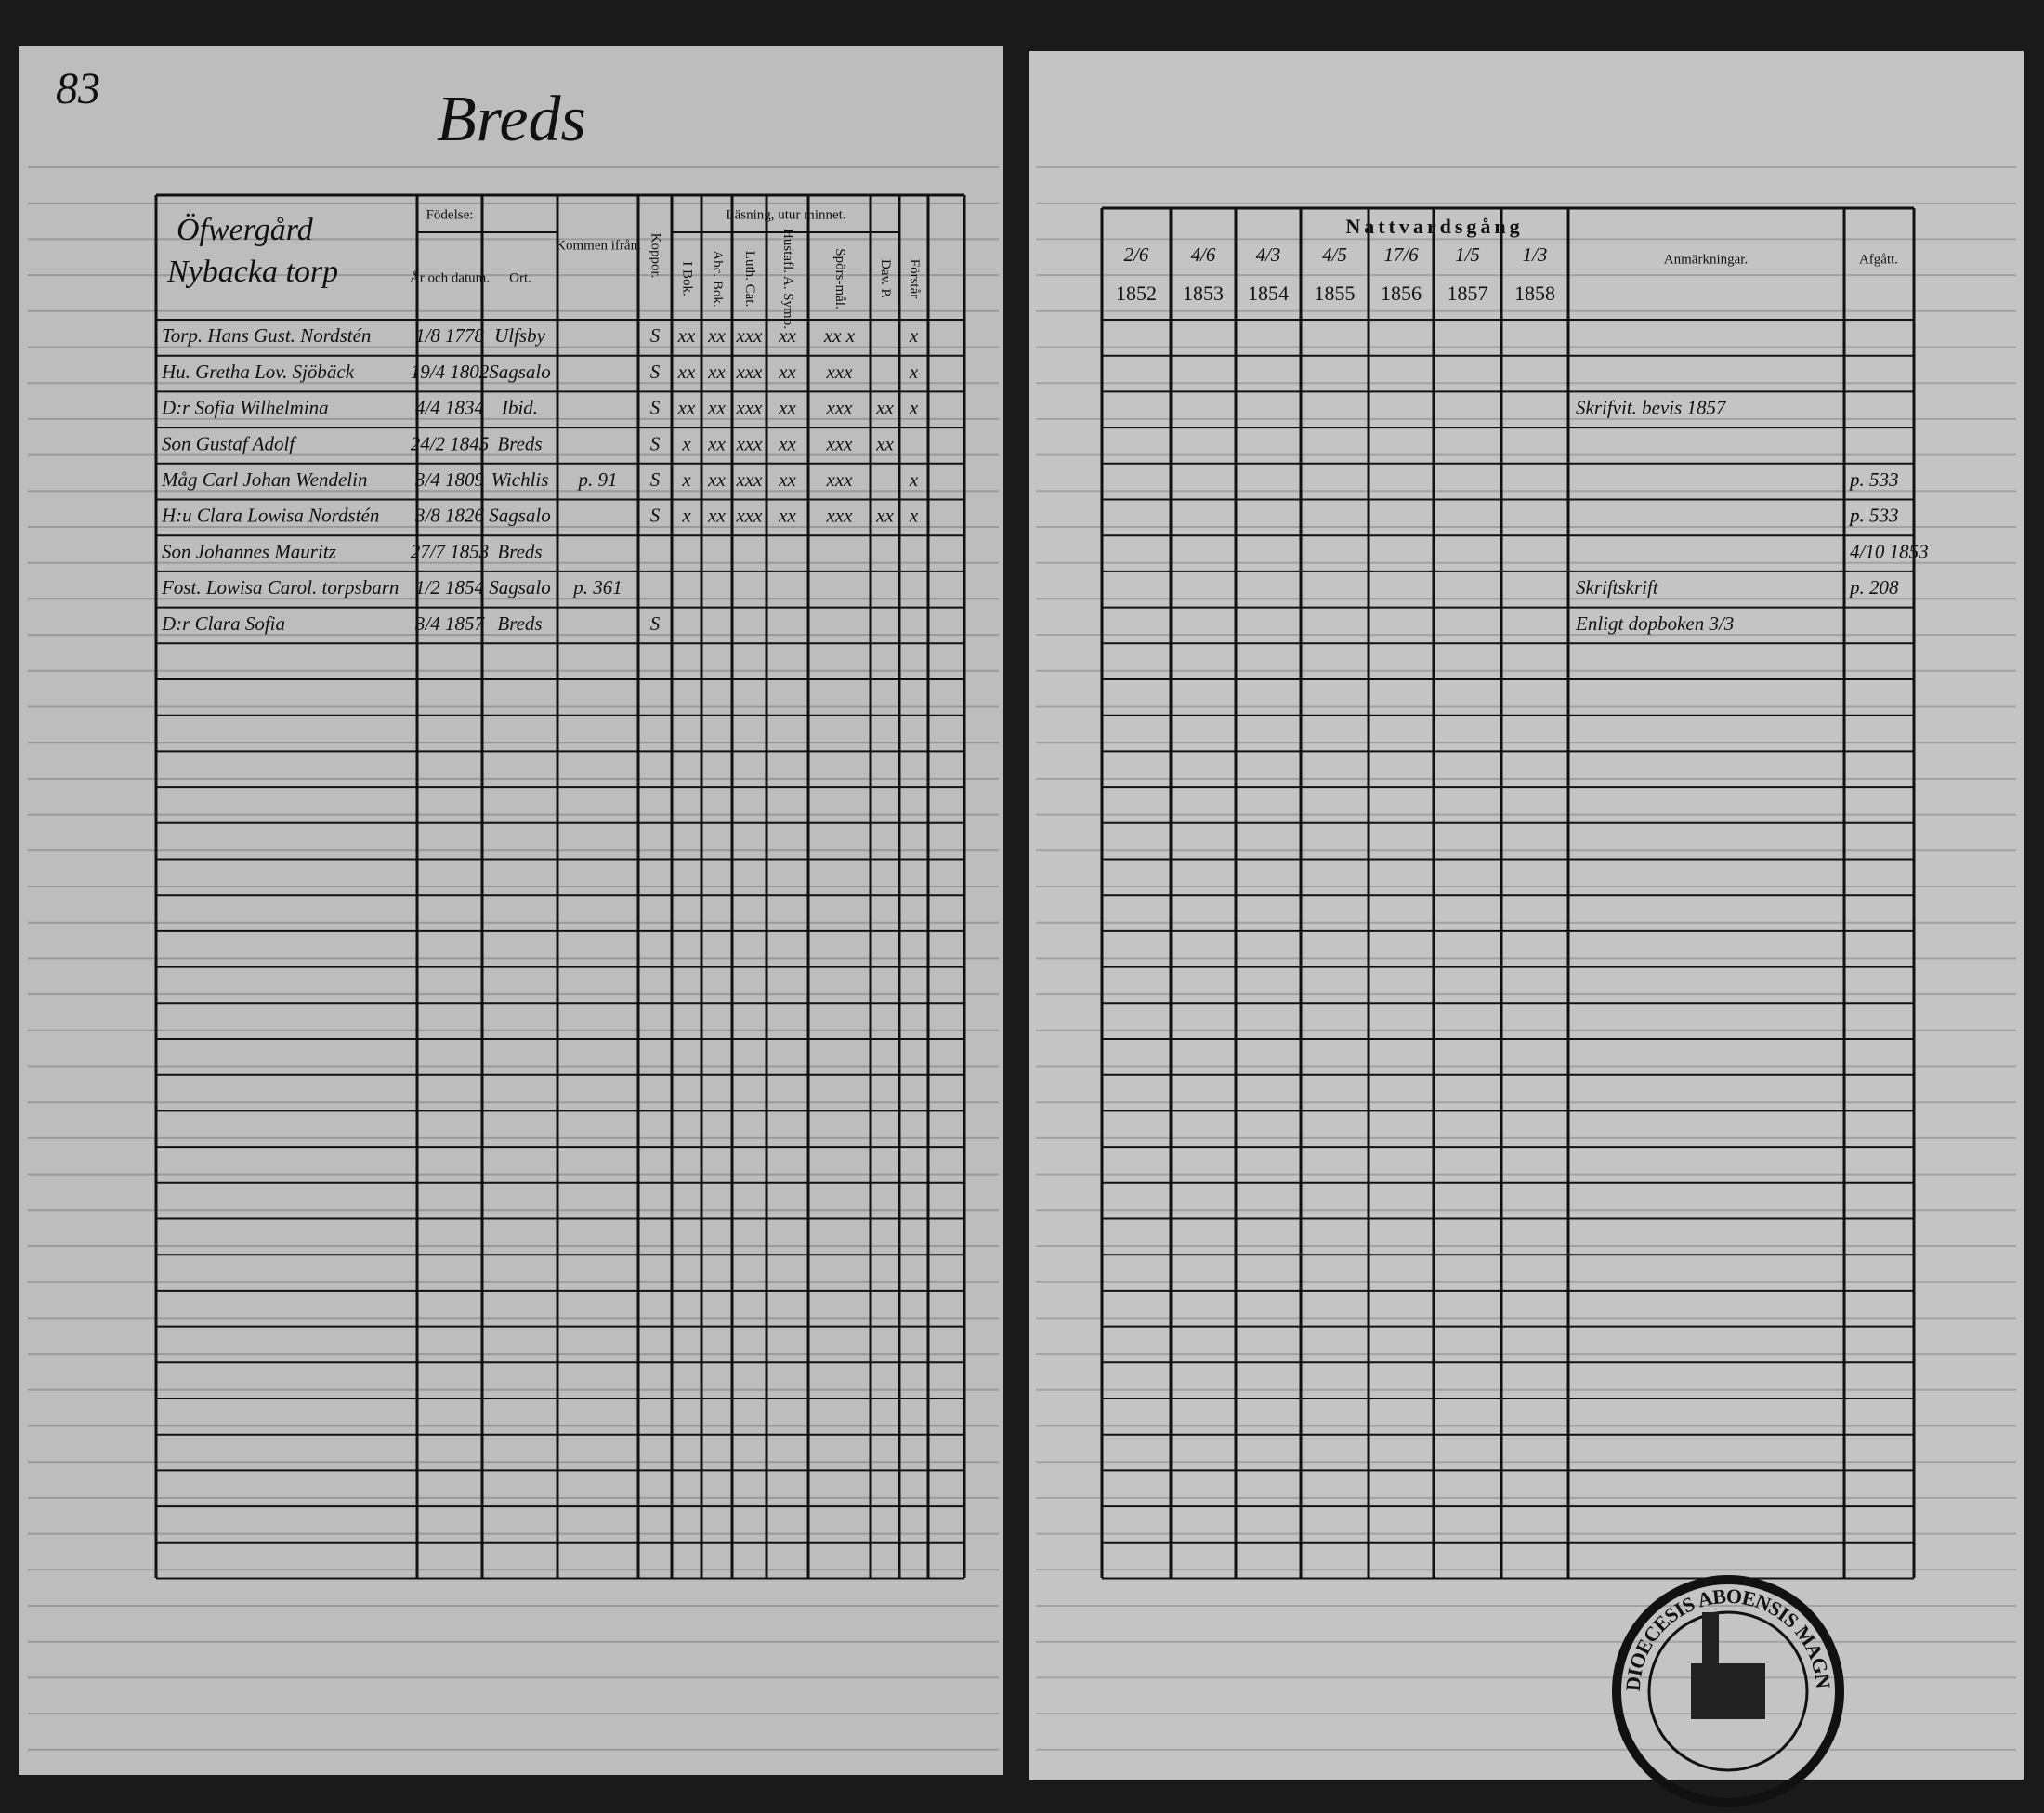  I want to click on cell-born: 3/4 1809, so click(449, 479).